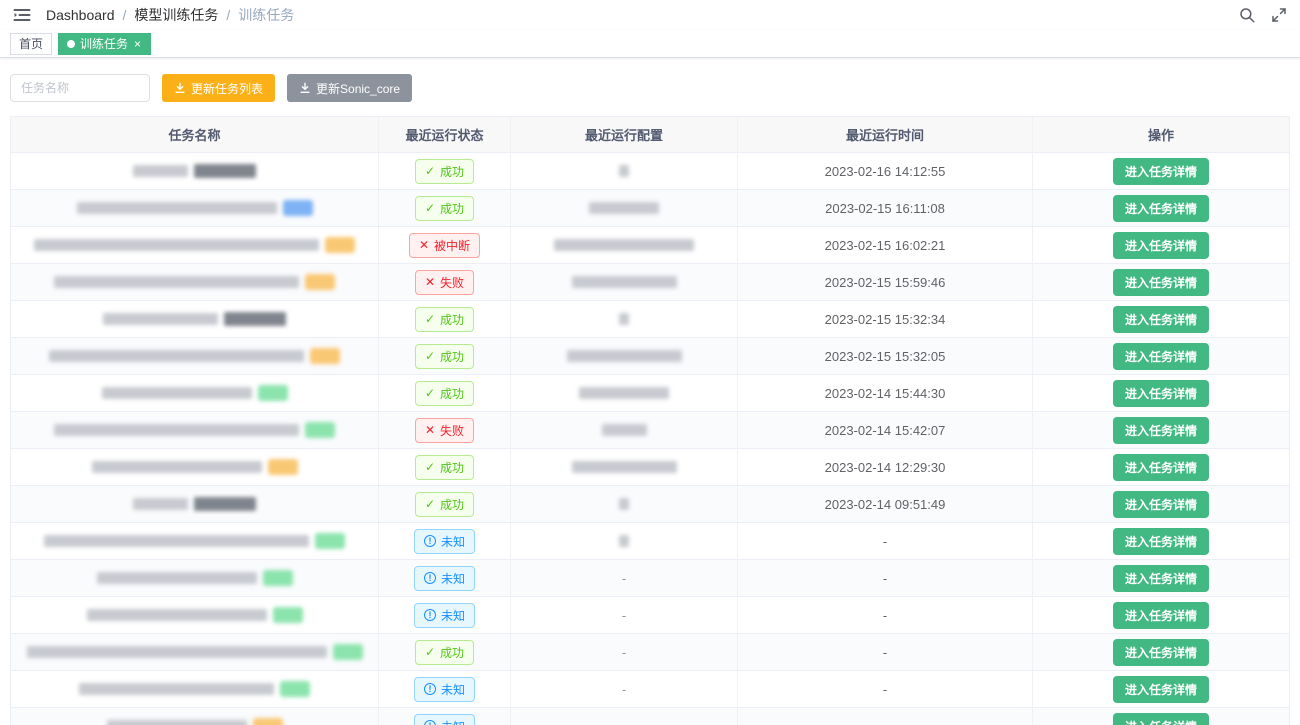  Describe the element at coordinates (305, 87) in the screenshot. I see `download-icon` at that location.